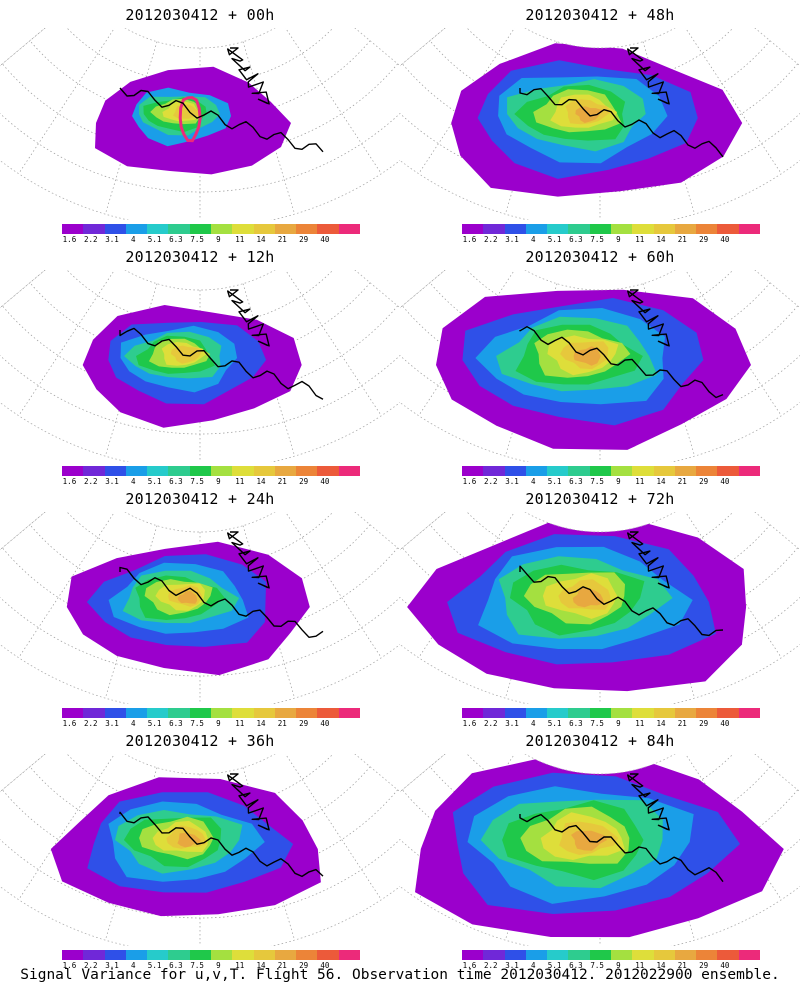  Describe the element at coordinates (200, 499) in the screenshot. I see `panel-title: 2012030412 + 24h` at that location.